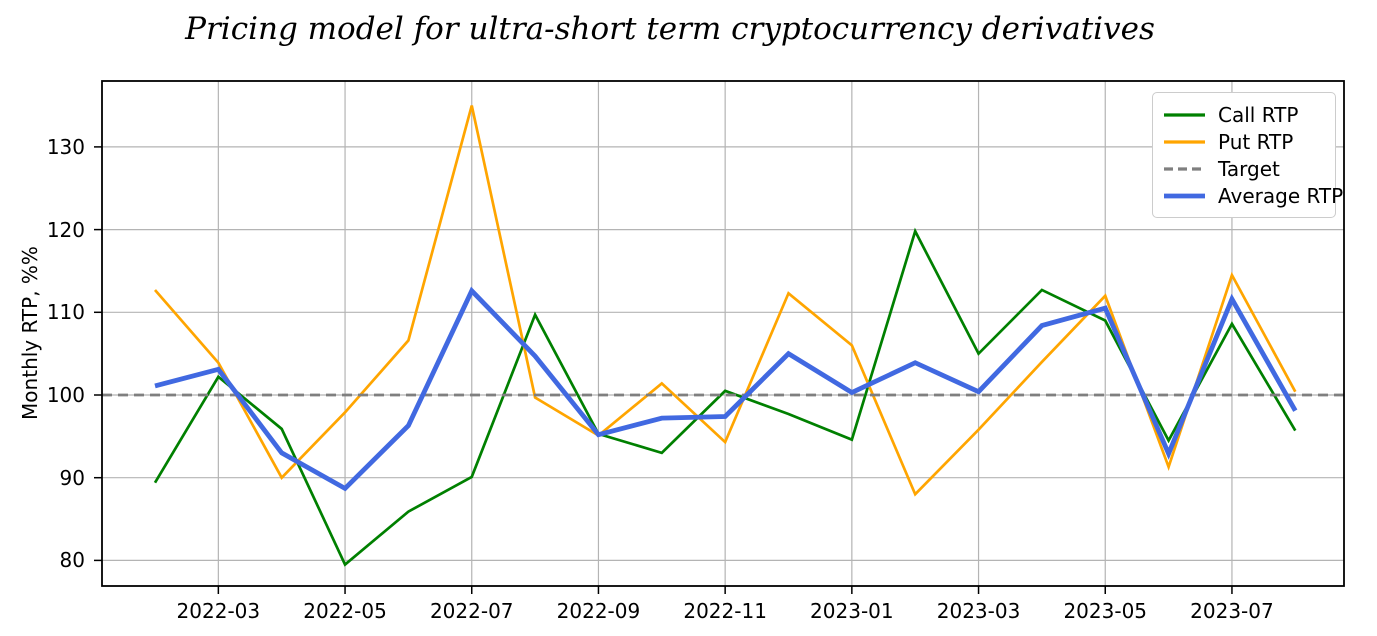 The width and height of the screenshot is (1377, 636). I want to click on legend-item-average-rtp: Average RTP, so click(1253, 195).